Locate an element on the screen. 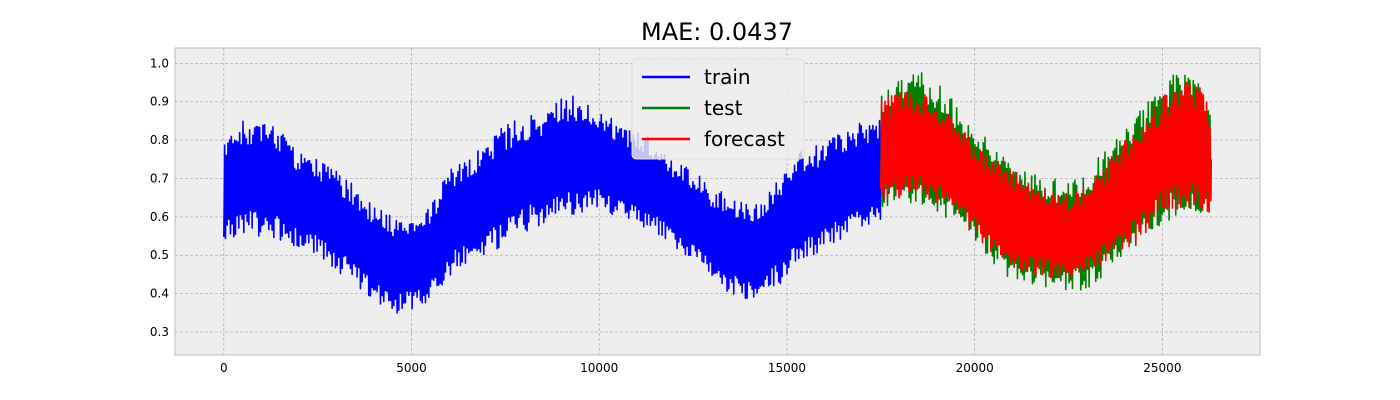  y-tick-label: 0.6 is located at coordinates (159, 217).